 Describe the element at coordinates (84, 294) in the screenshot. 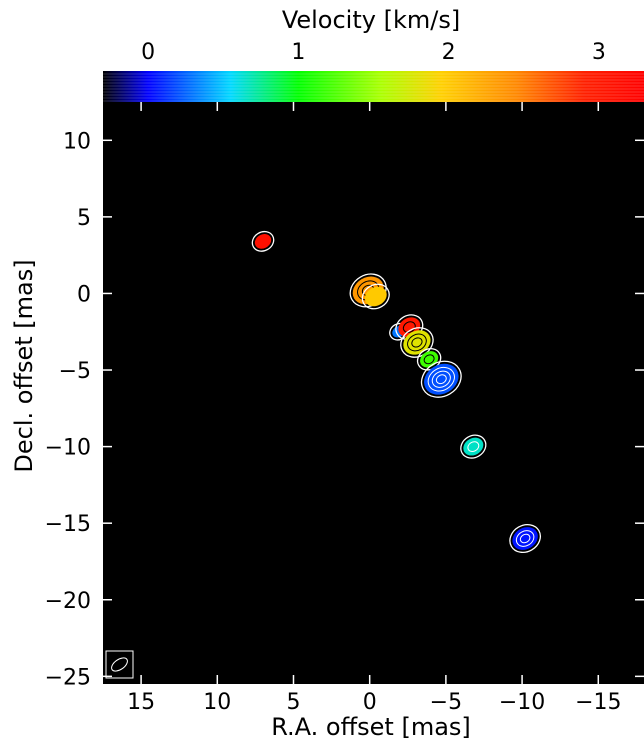

I see `y-tick-label: 0` at that location.